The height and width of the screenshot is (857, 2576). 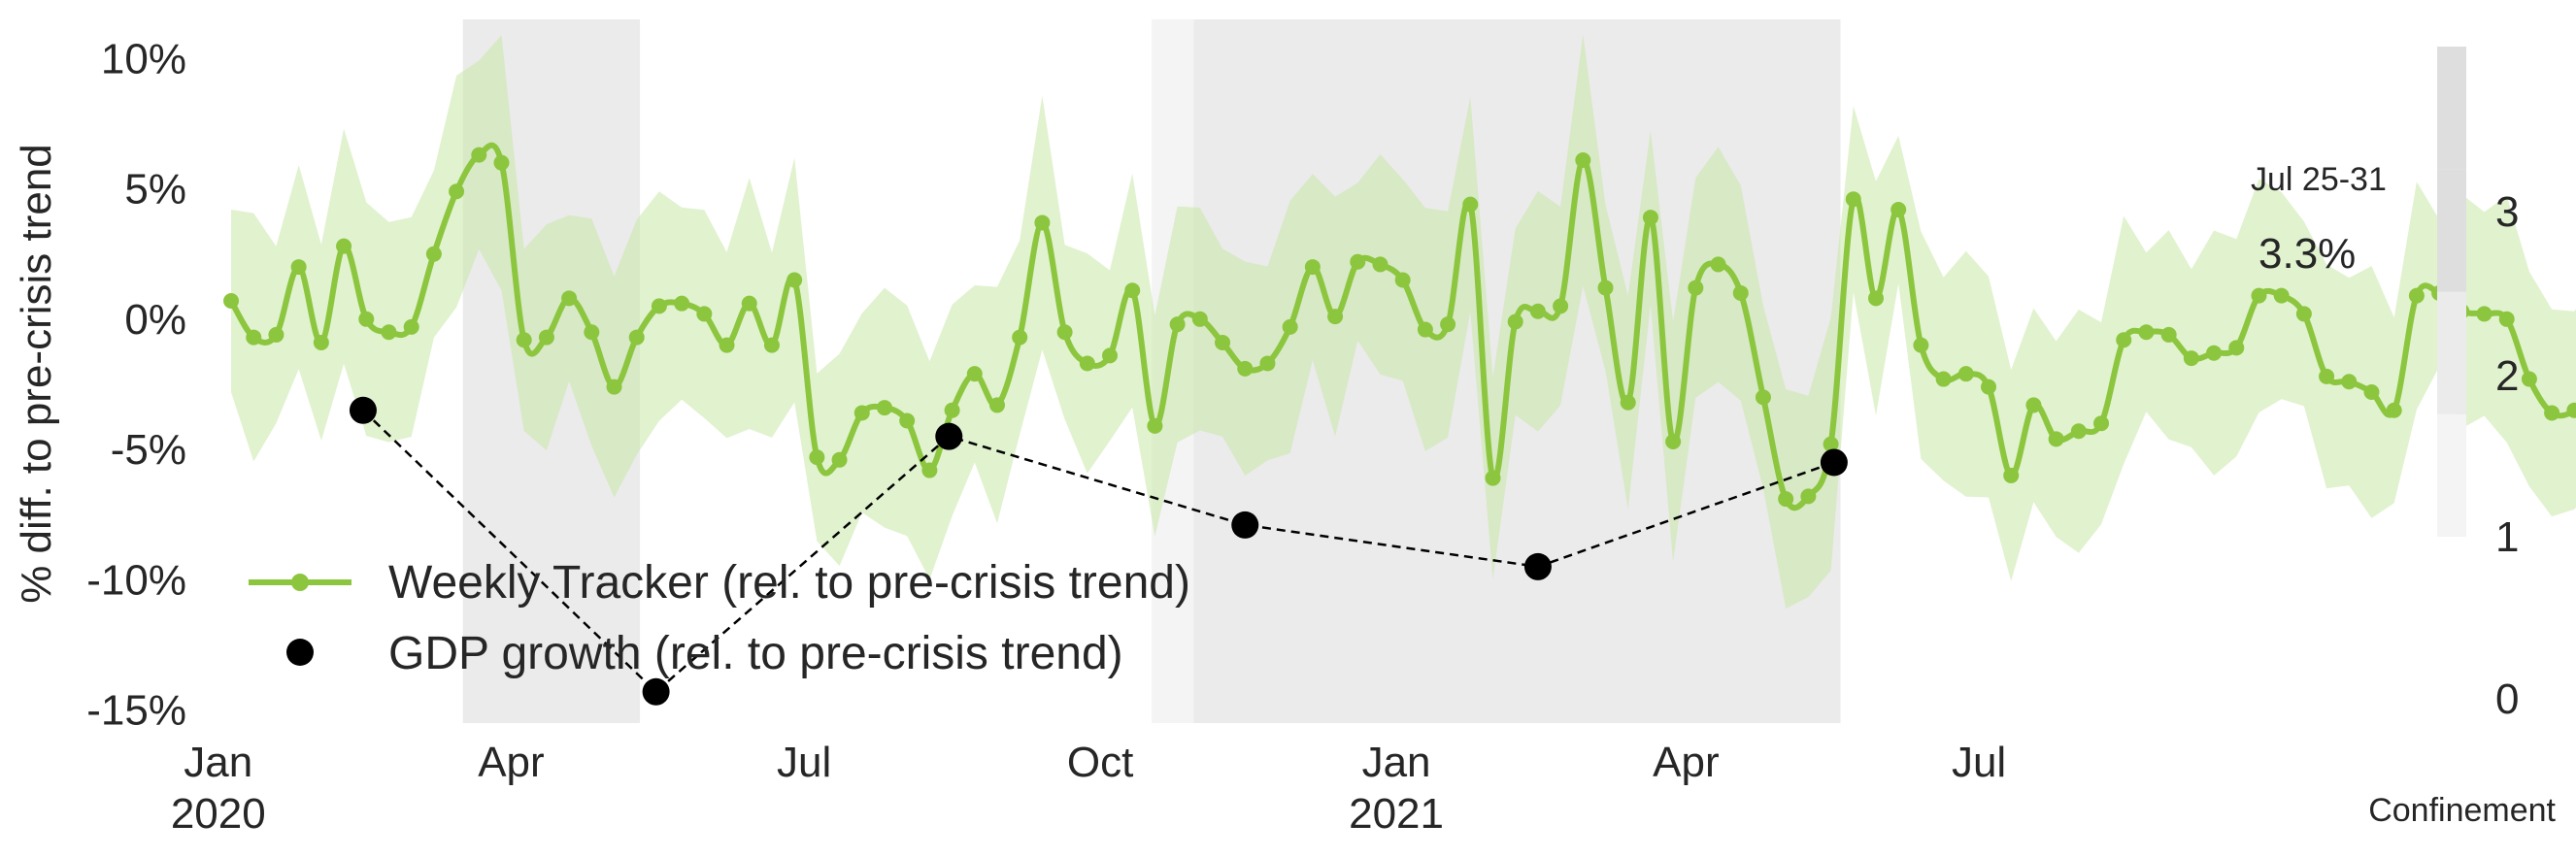 I want to click on y-axis: 10% 5% 0% -5% -10% -15%, so click(x=136, y=384).